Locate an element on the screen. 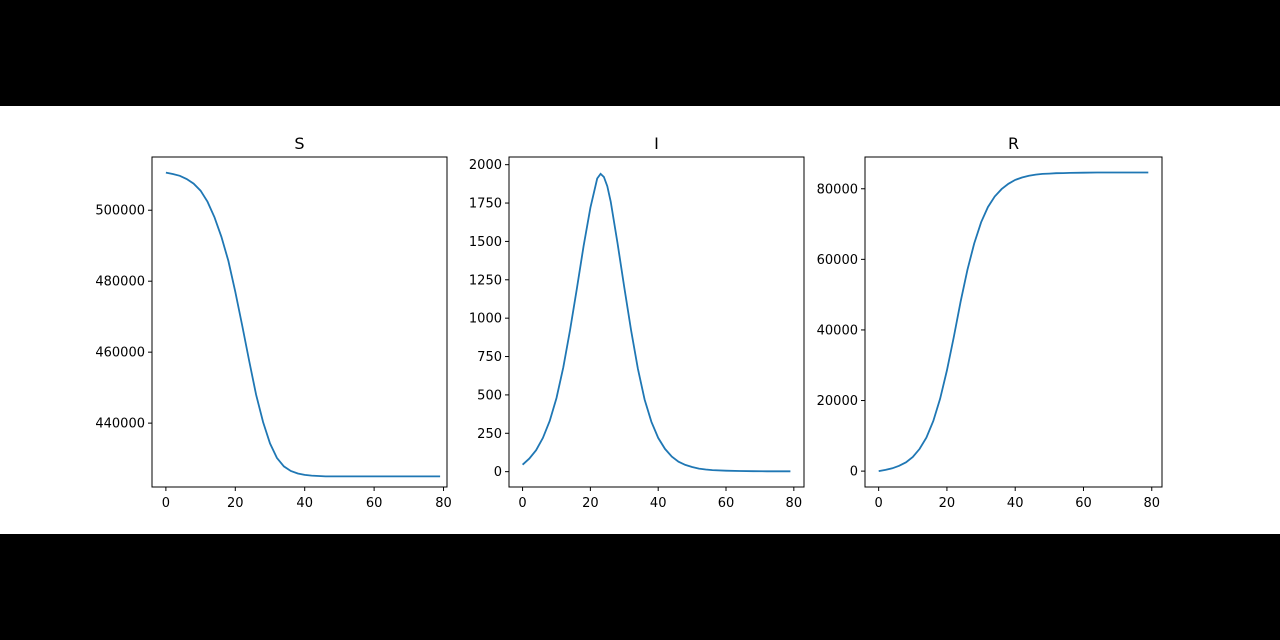  y-tick-label: 80000 is located at coordinates (837, 189).